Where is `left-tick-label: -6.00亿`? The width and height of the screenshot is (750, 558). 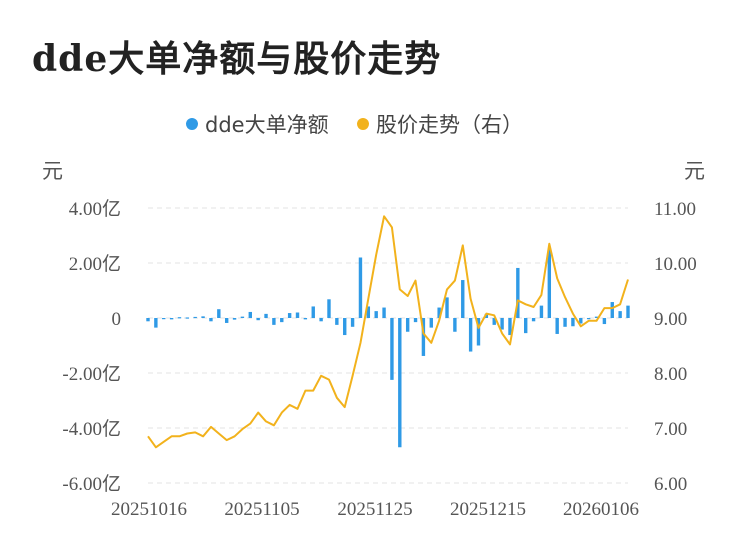 left-tick-label: -6.00亿 is located at coordinates (91, 484).